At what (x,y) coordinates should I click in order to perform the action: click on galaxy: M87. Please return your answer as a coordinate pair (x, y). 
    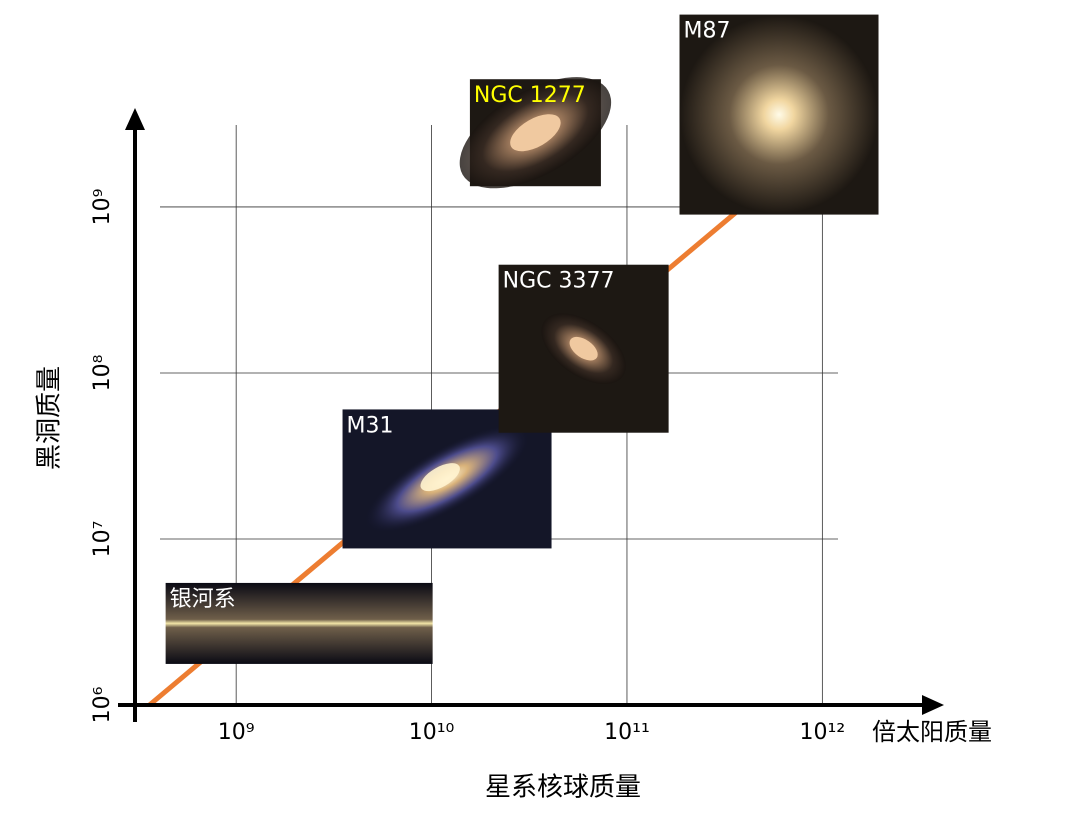
    Looking at the image, I should click on (779, 114).